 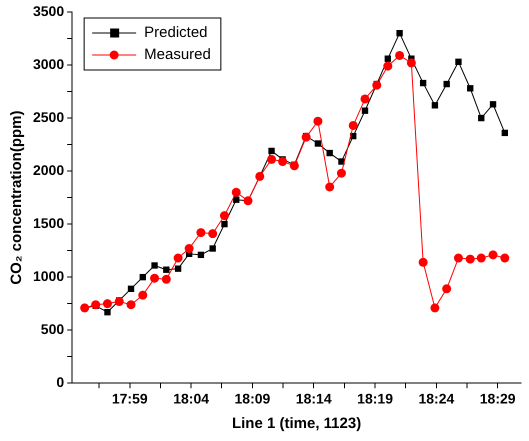 I want to click on x-tick-label: 17:59, so click(x=130, y=398).